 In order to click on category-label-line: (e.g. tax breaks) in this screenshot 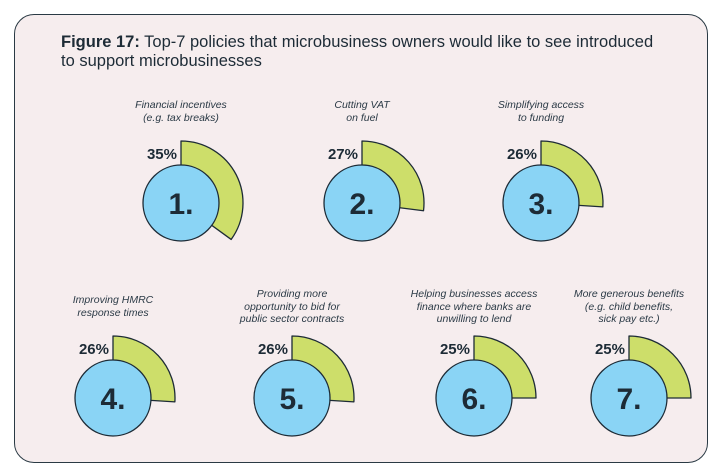, I will do `click(181, 117)`.